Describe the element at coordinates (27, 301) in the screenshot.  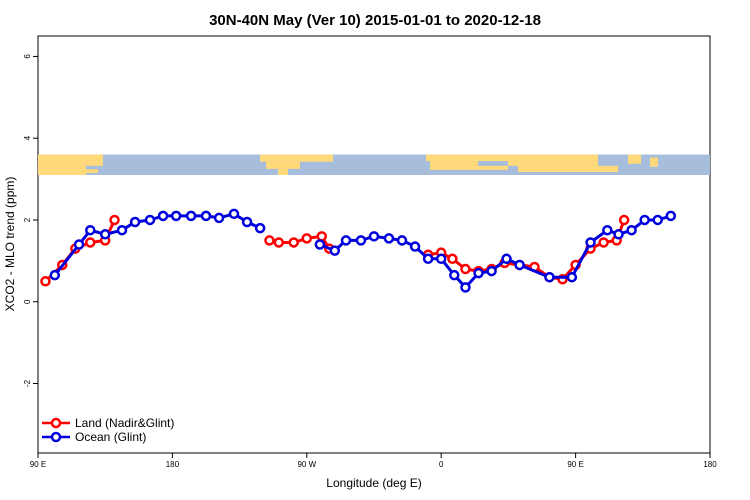
I see `y-tick-label: 0` at that location.